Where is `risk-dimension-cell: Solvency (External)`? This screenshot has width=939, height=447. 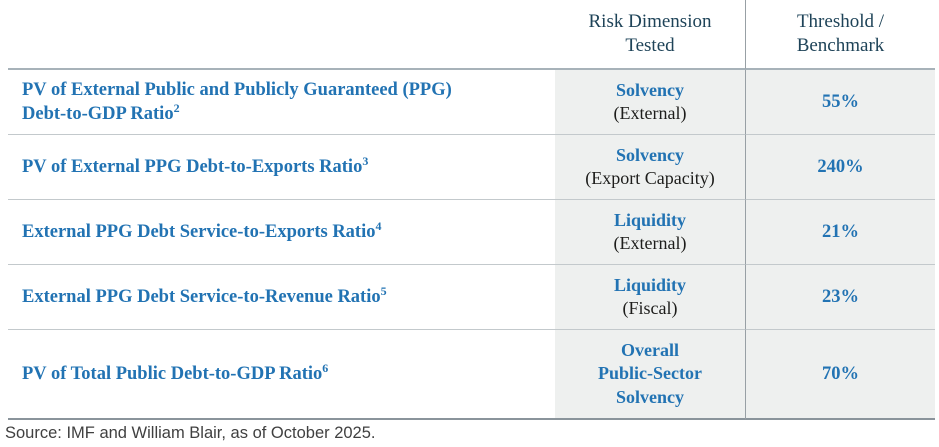
risk-dimension-cell: Solvency (External) is located at coordinates (650, 102).